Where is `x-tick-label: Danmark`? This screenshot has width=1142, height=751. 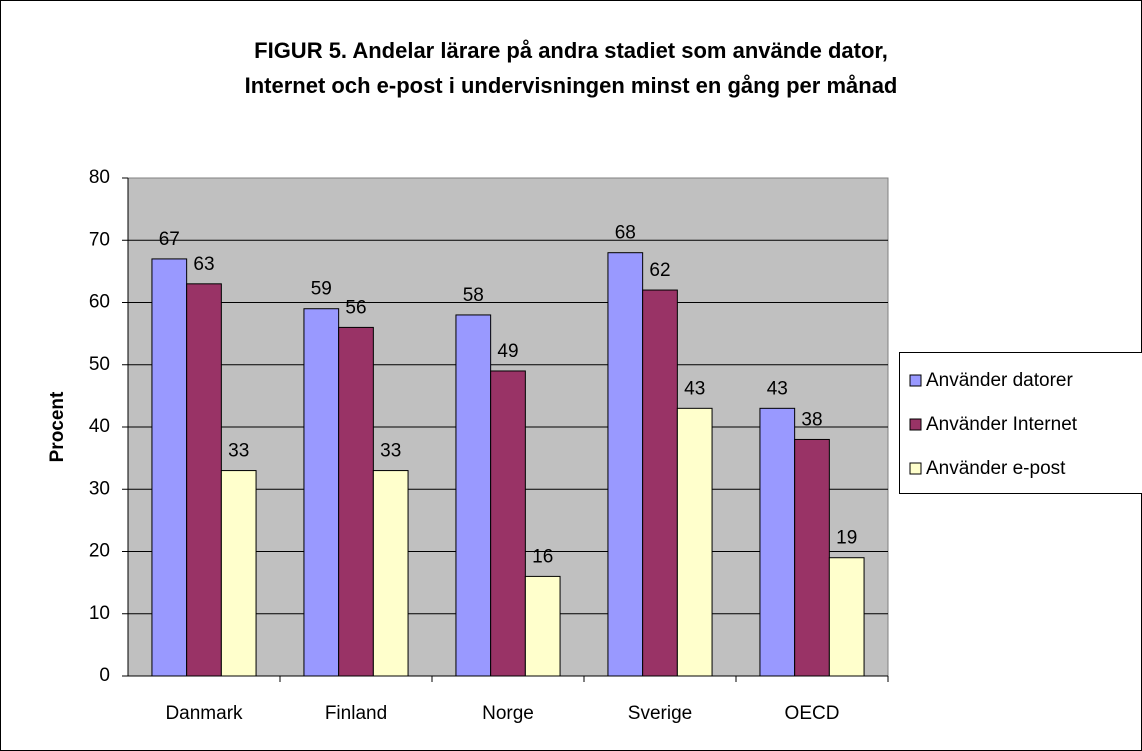 x-tick-label: Danmark is located at coordinates (204, 713).